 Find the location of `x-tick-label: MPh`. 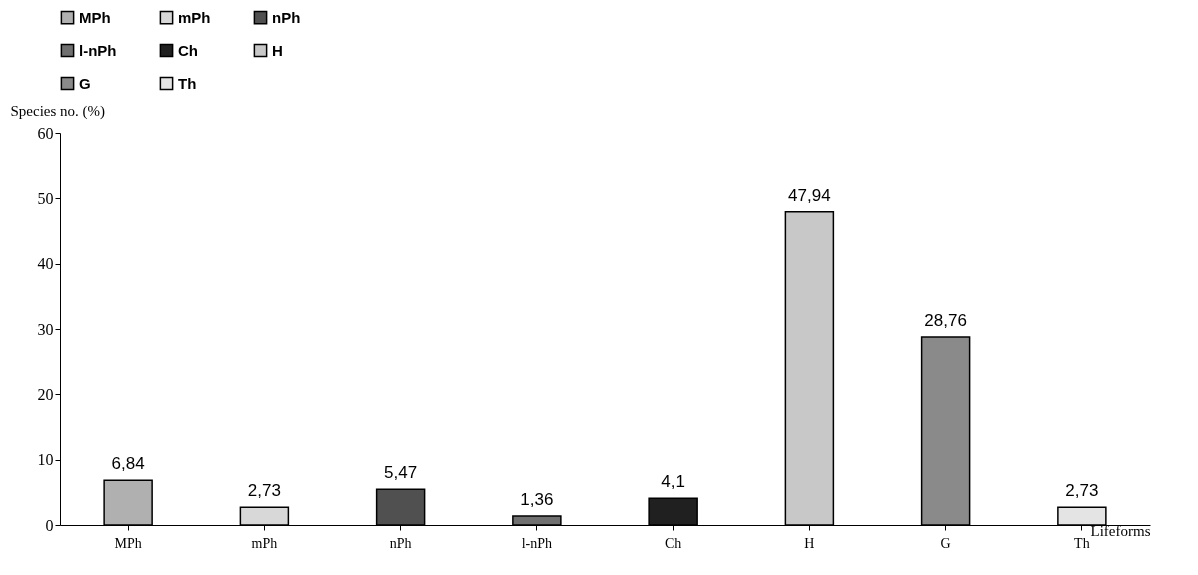

x-tick-label: MPh is located at coordinates (128, 543).